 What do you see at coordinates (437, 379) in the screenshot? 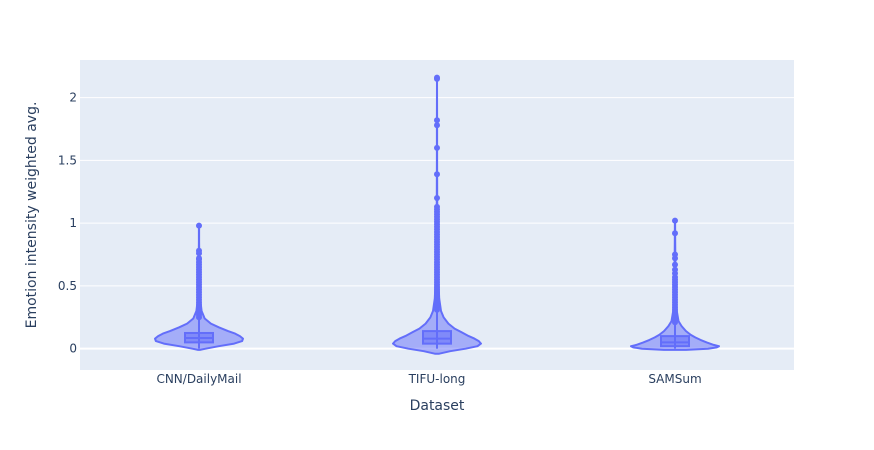
I see `x-tick-label: TIFU-long` at bounding box center [437, 379].